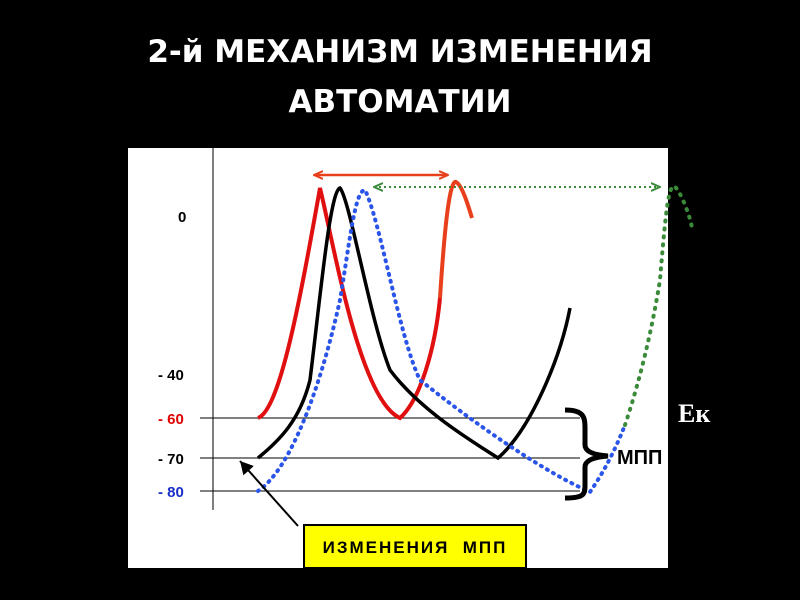 The image size is (800, 600). What do you see at coordinates (171, 459) in the screenshot?
I see `axis-label: - 70` at bounding box center [171, 459].